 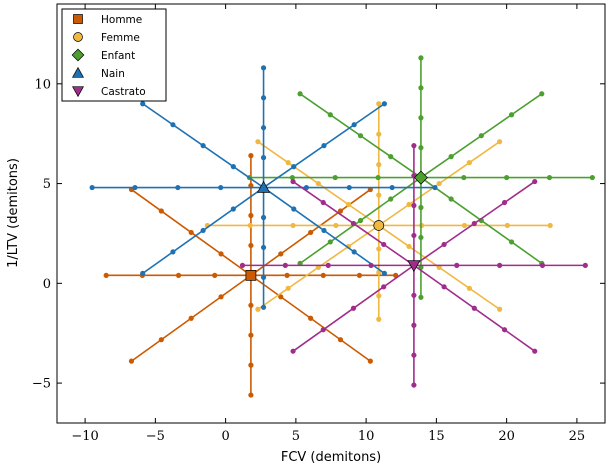 I want to click on legend-label: Nain, so click(x=113, y=74).